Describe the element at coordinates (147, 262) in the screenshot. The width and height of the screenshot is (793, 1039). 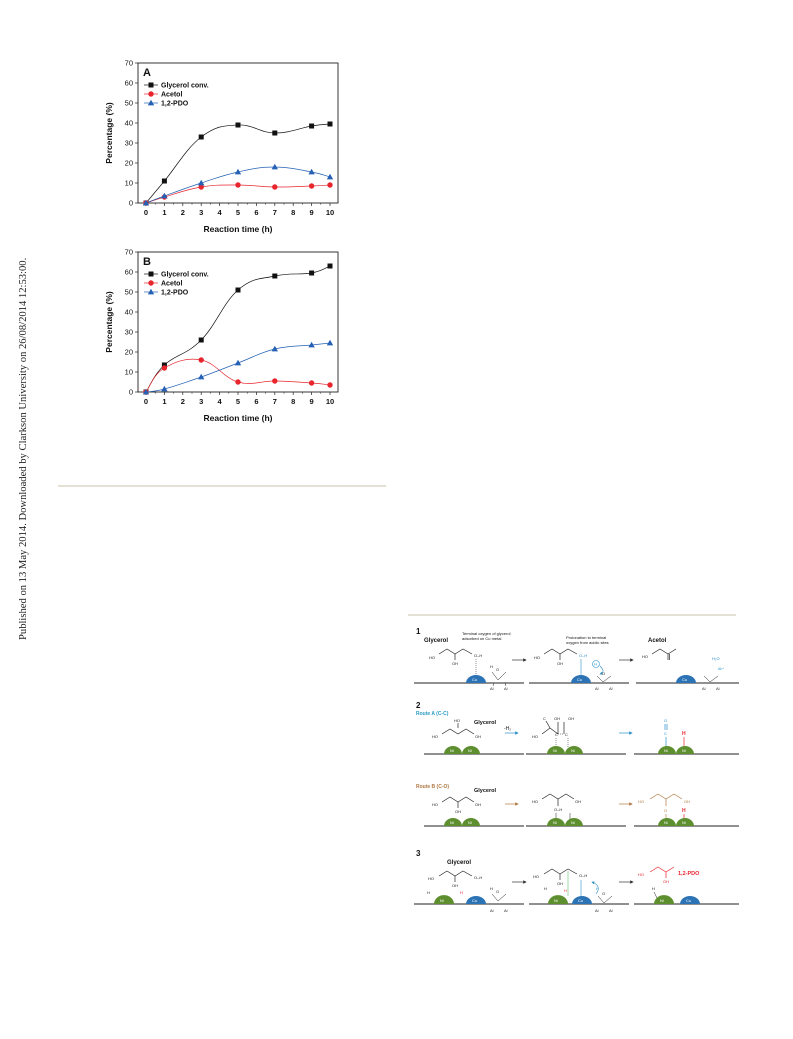
I see `panel-label: B` at that location.